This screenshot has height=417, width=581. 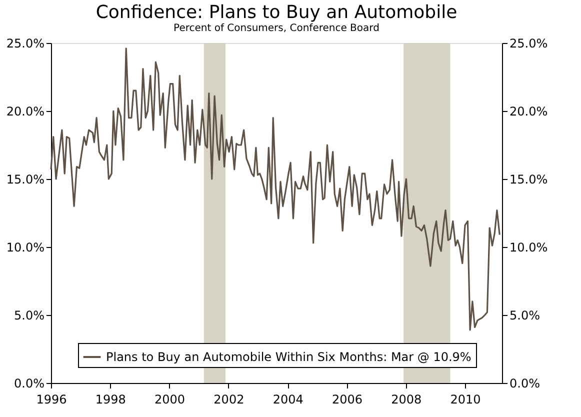 I want to click on x-tick-label: 2006, so click(x=347, y=399).